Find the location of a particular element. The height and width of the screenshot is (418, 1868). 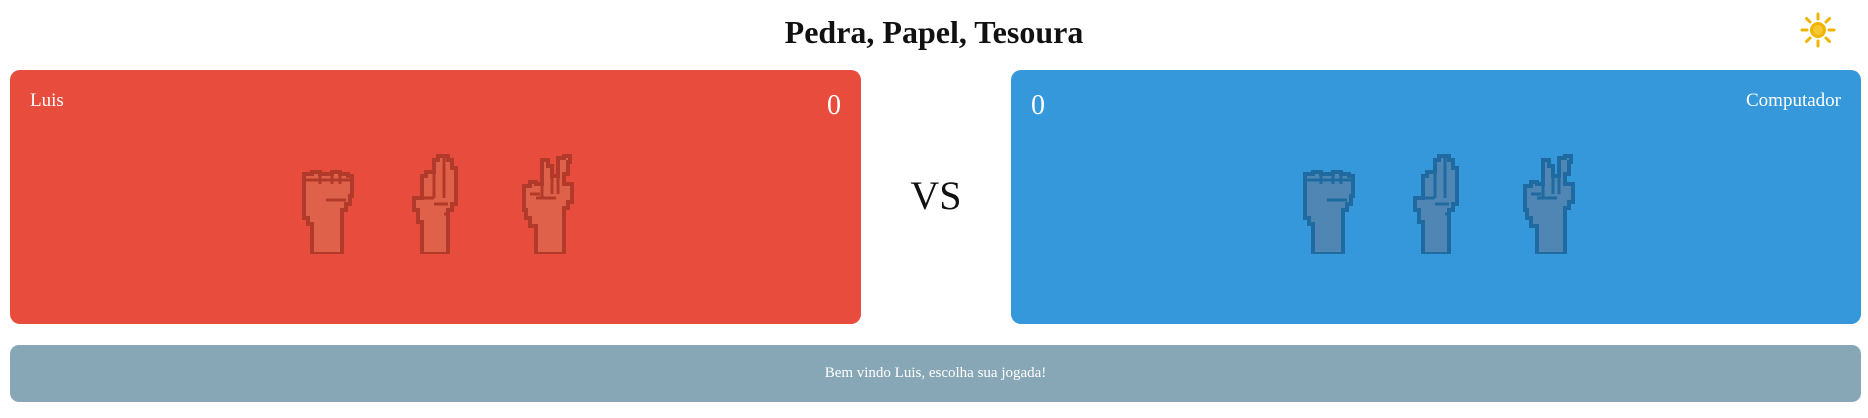

computer-rock-icon is located at coordinates (1330, 204).